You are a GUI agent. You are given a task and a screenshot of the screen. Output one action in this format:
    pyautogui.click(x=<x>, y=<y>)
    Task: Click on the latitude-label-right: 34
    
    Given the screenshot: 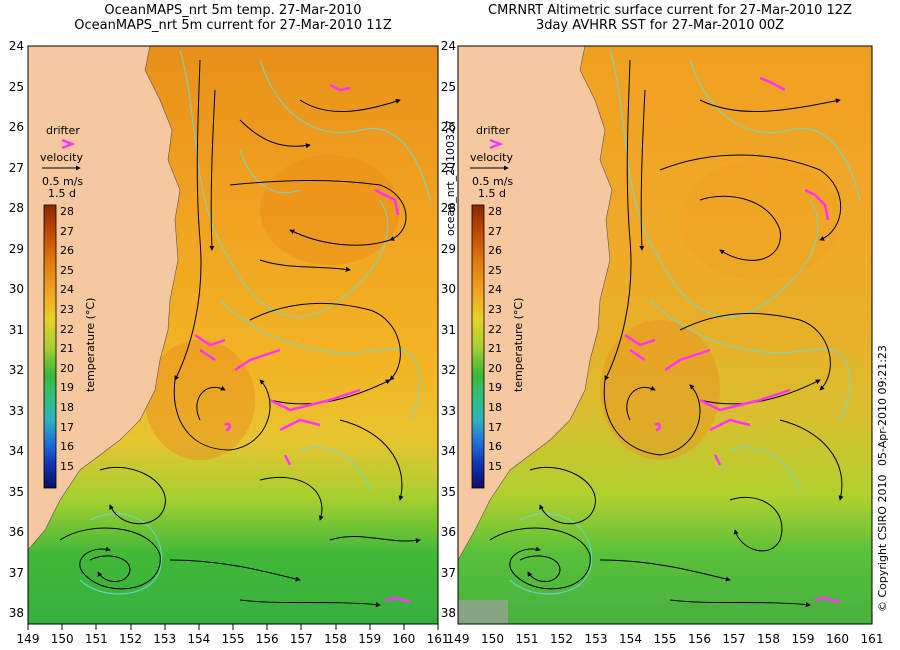 What is the action you would take?
    pyautogui.click(x=448, y=451)
    